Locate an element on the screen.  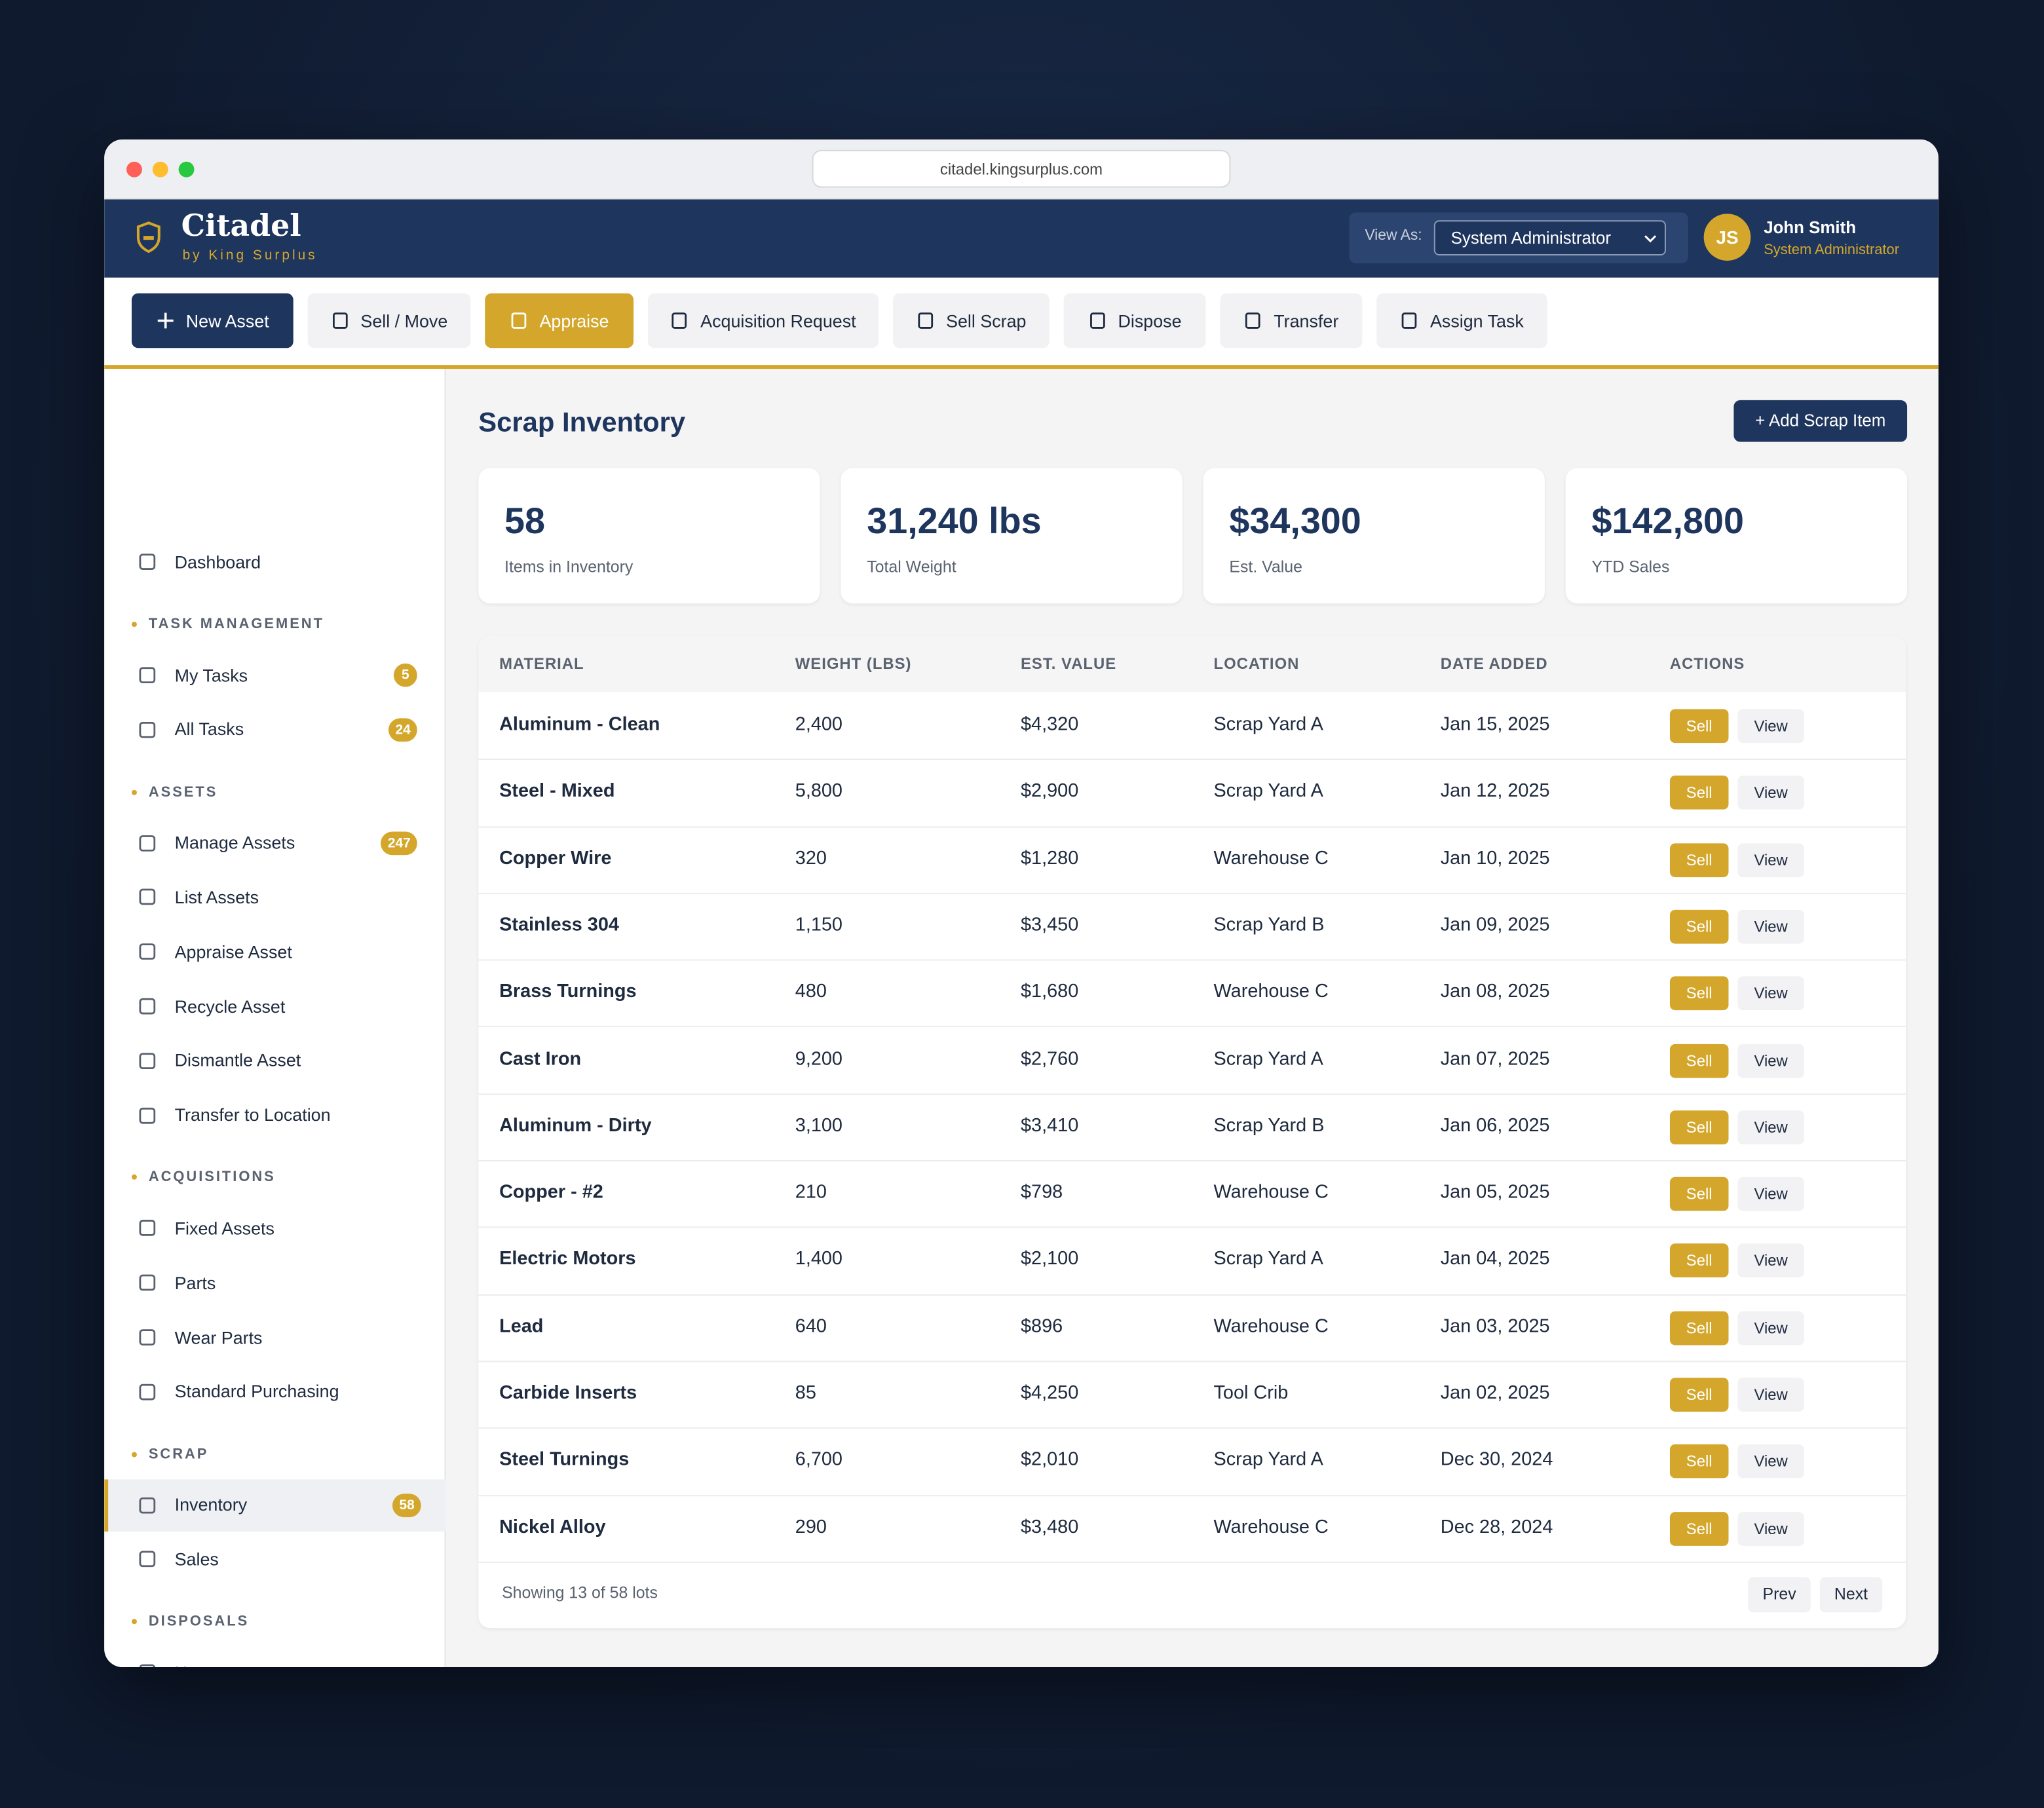
nav-item: Inventory 58 is located at coordinates (276, 1505).